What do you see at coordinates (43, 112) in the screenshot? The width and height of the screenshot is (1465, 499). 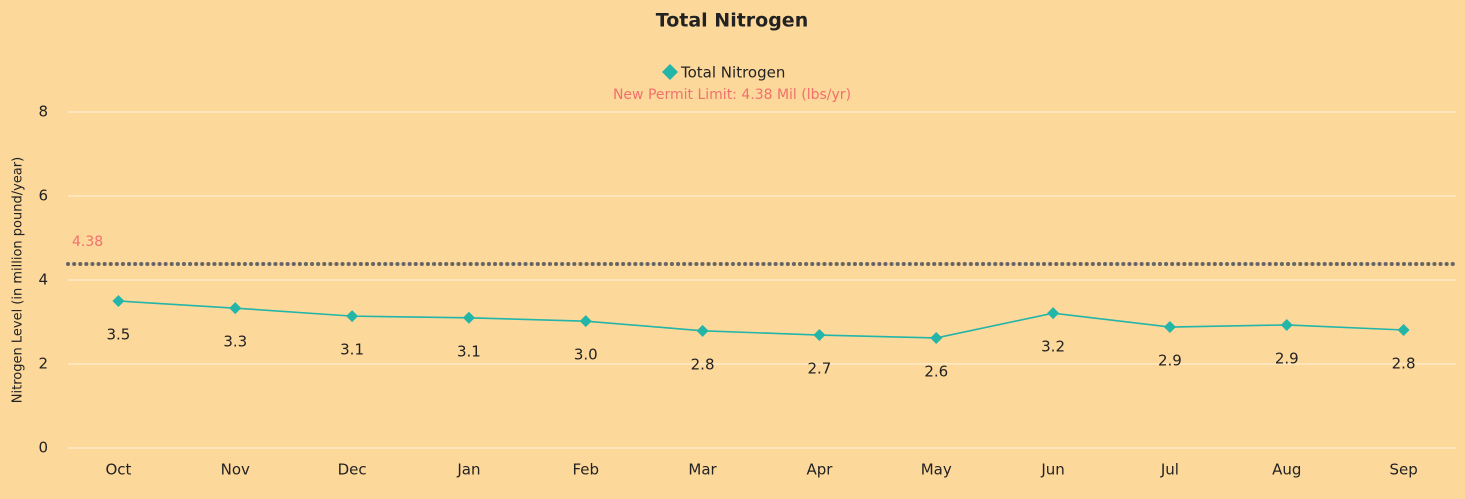 I see `y-tick-label: 8` at bounding box center [43, 112].